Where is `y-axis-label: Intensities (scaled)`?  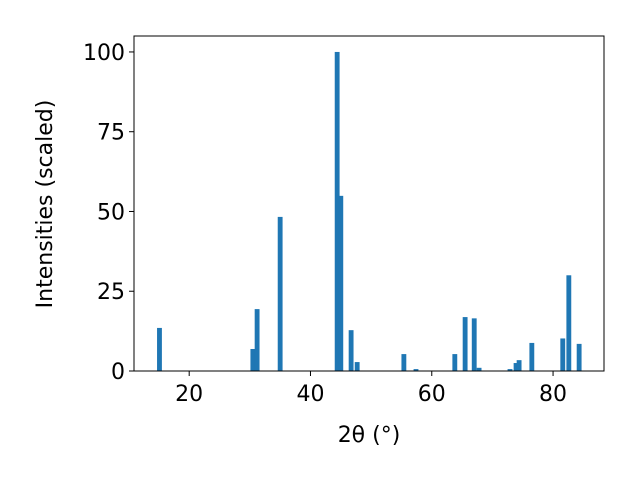
y-axis-label: Intensities (scaled) is located at coordinates (45, 204).